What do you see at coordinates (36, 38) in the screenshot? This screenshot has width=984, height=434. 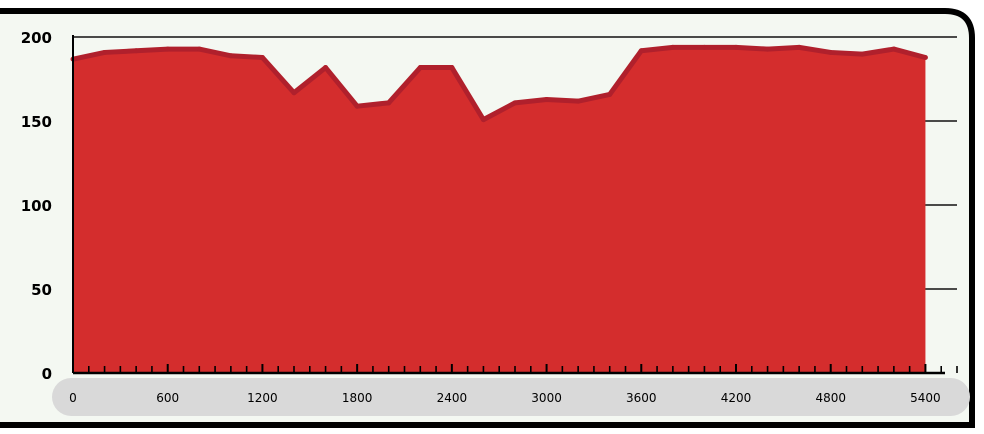 I see `y-tick-label: 200` at bounding box center [36, 38].